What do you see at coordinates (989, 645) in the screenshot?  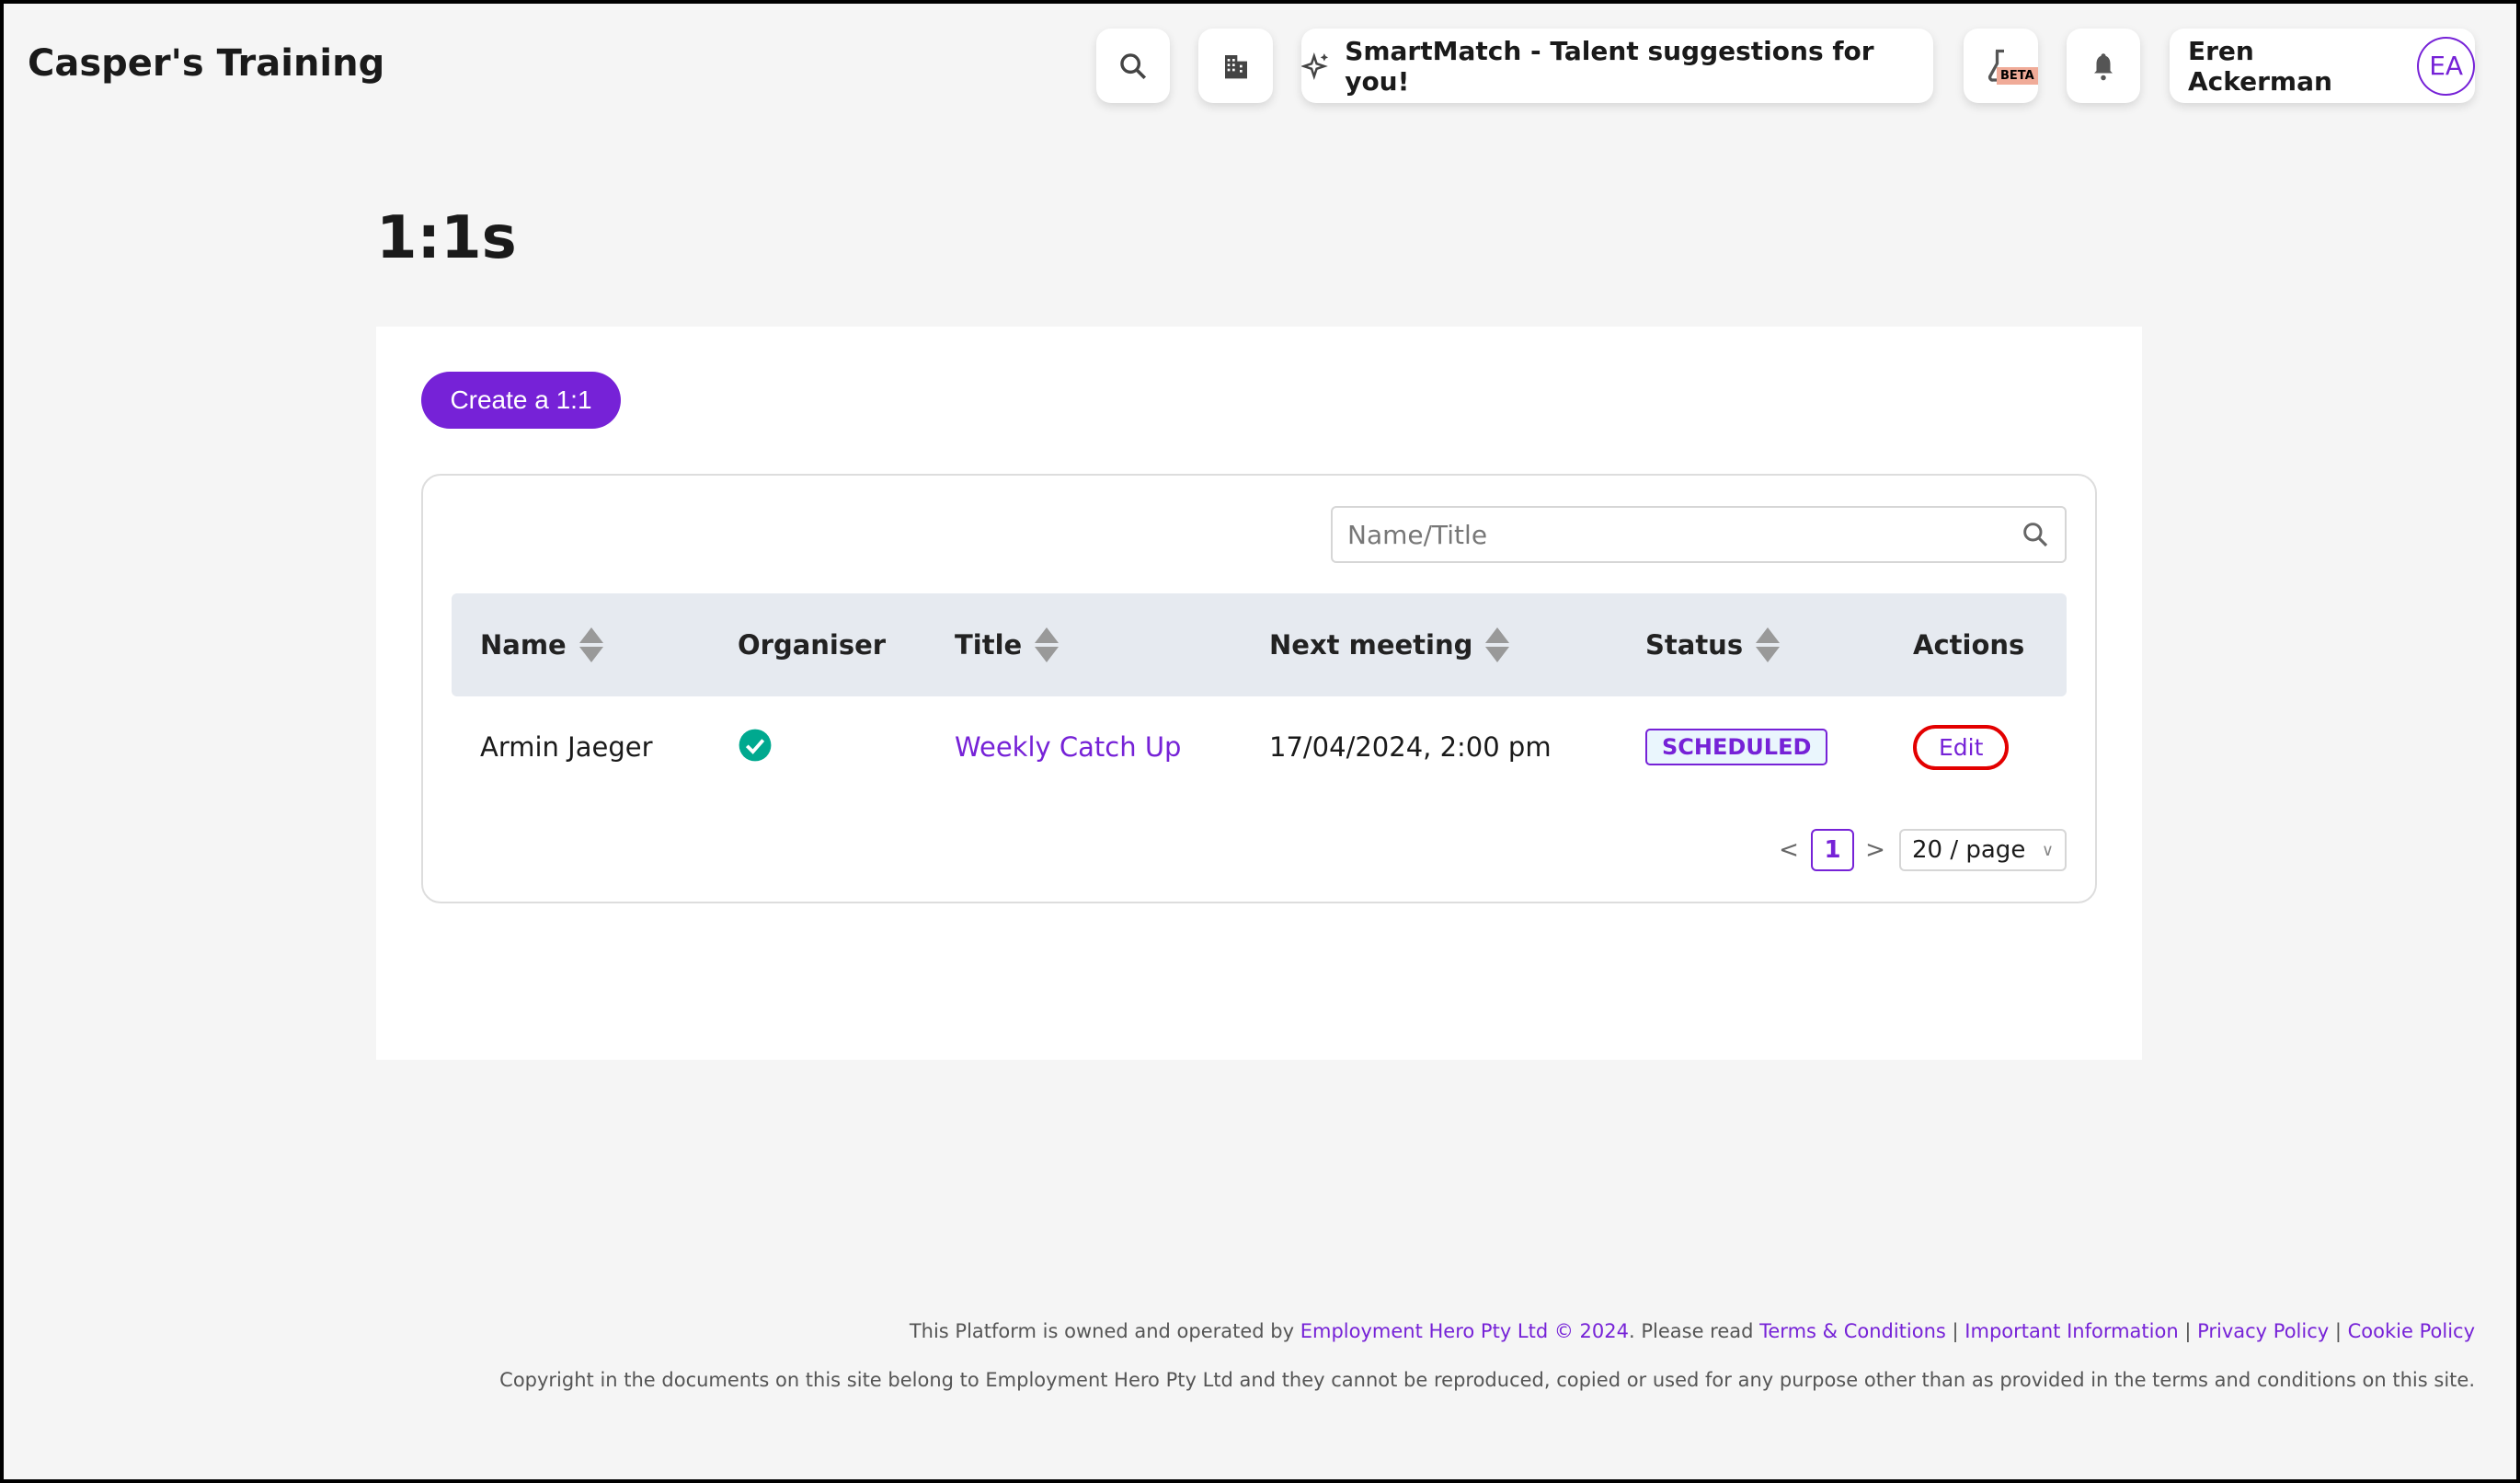 I see `column-label: Title` at bounding box center [989, 645].